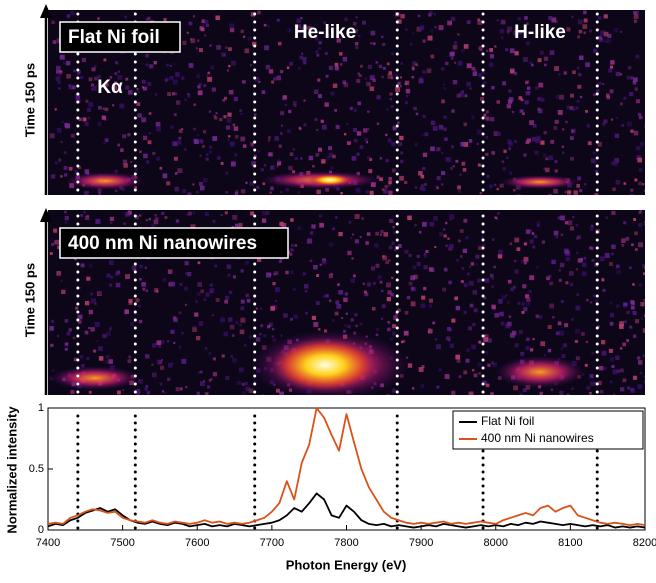 This screenshot has width=656, height=583. What do you see at coordinates (114, 37) in the screenshot?
I see `panel-label: Flat Ni foil` at bounding box center [114, 37].